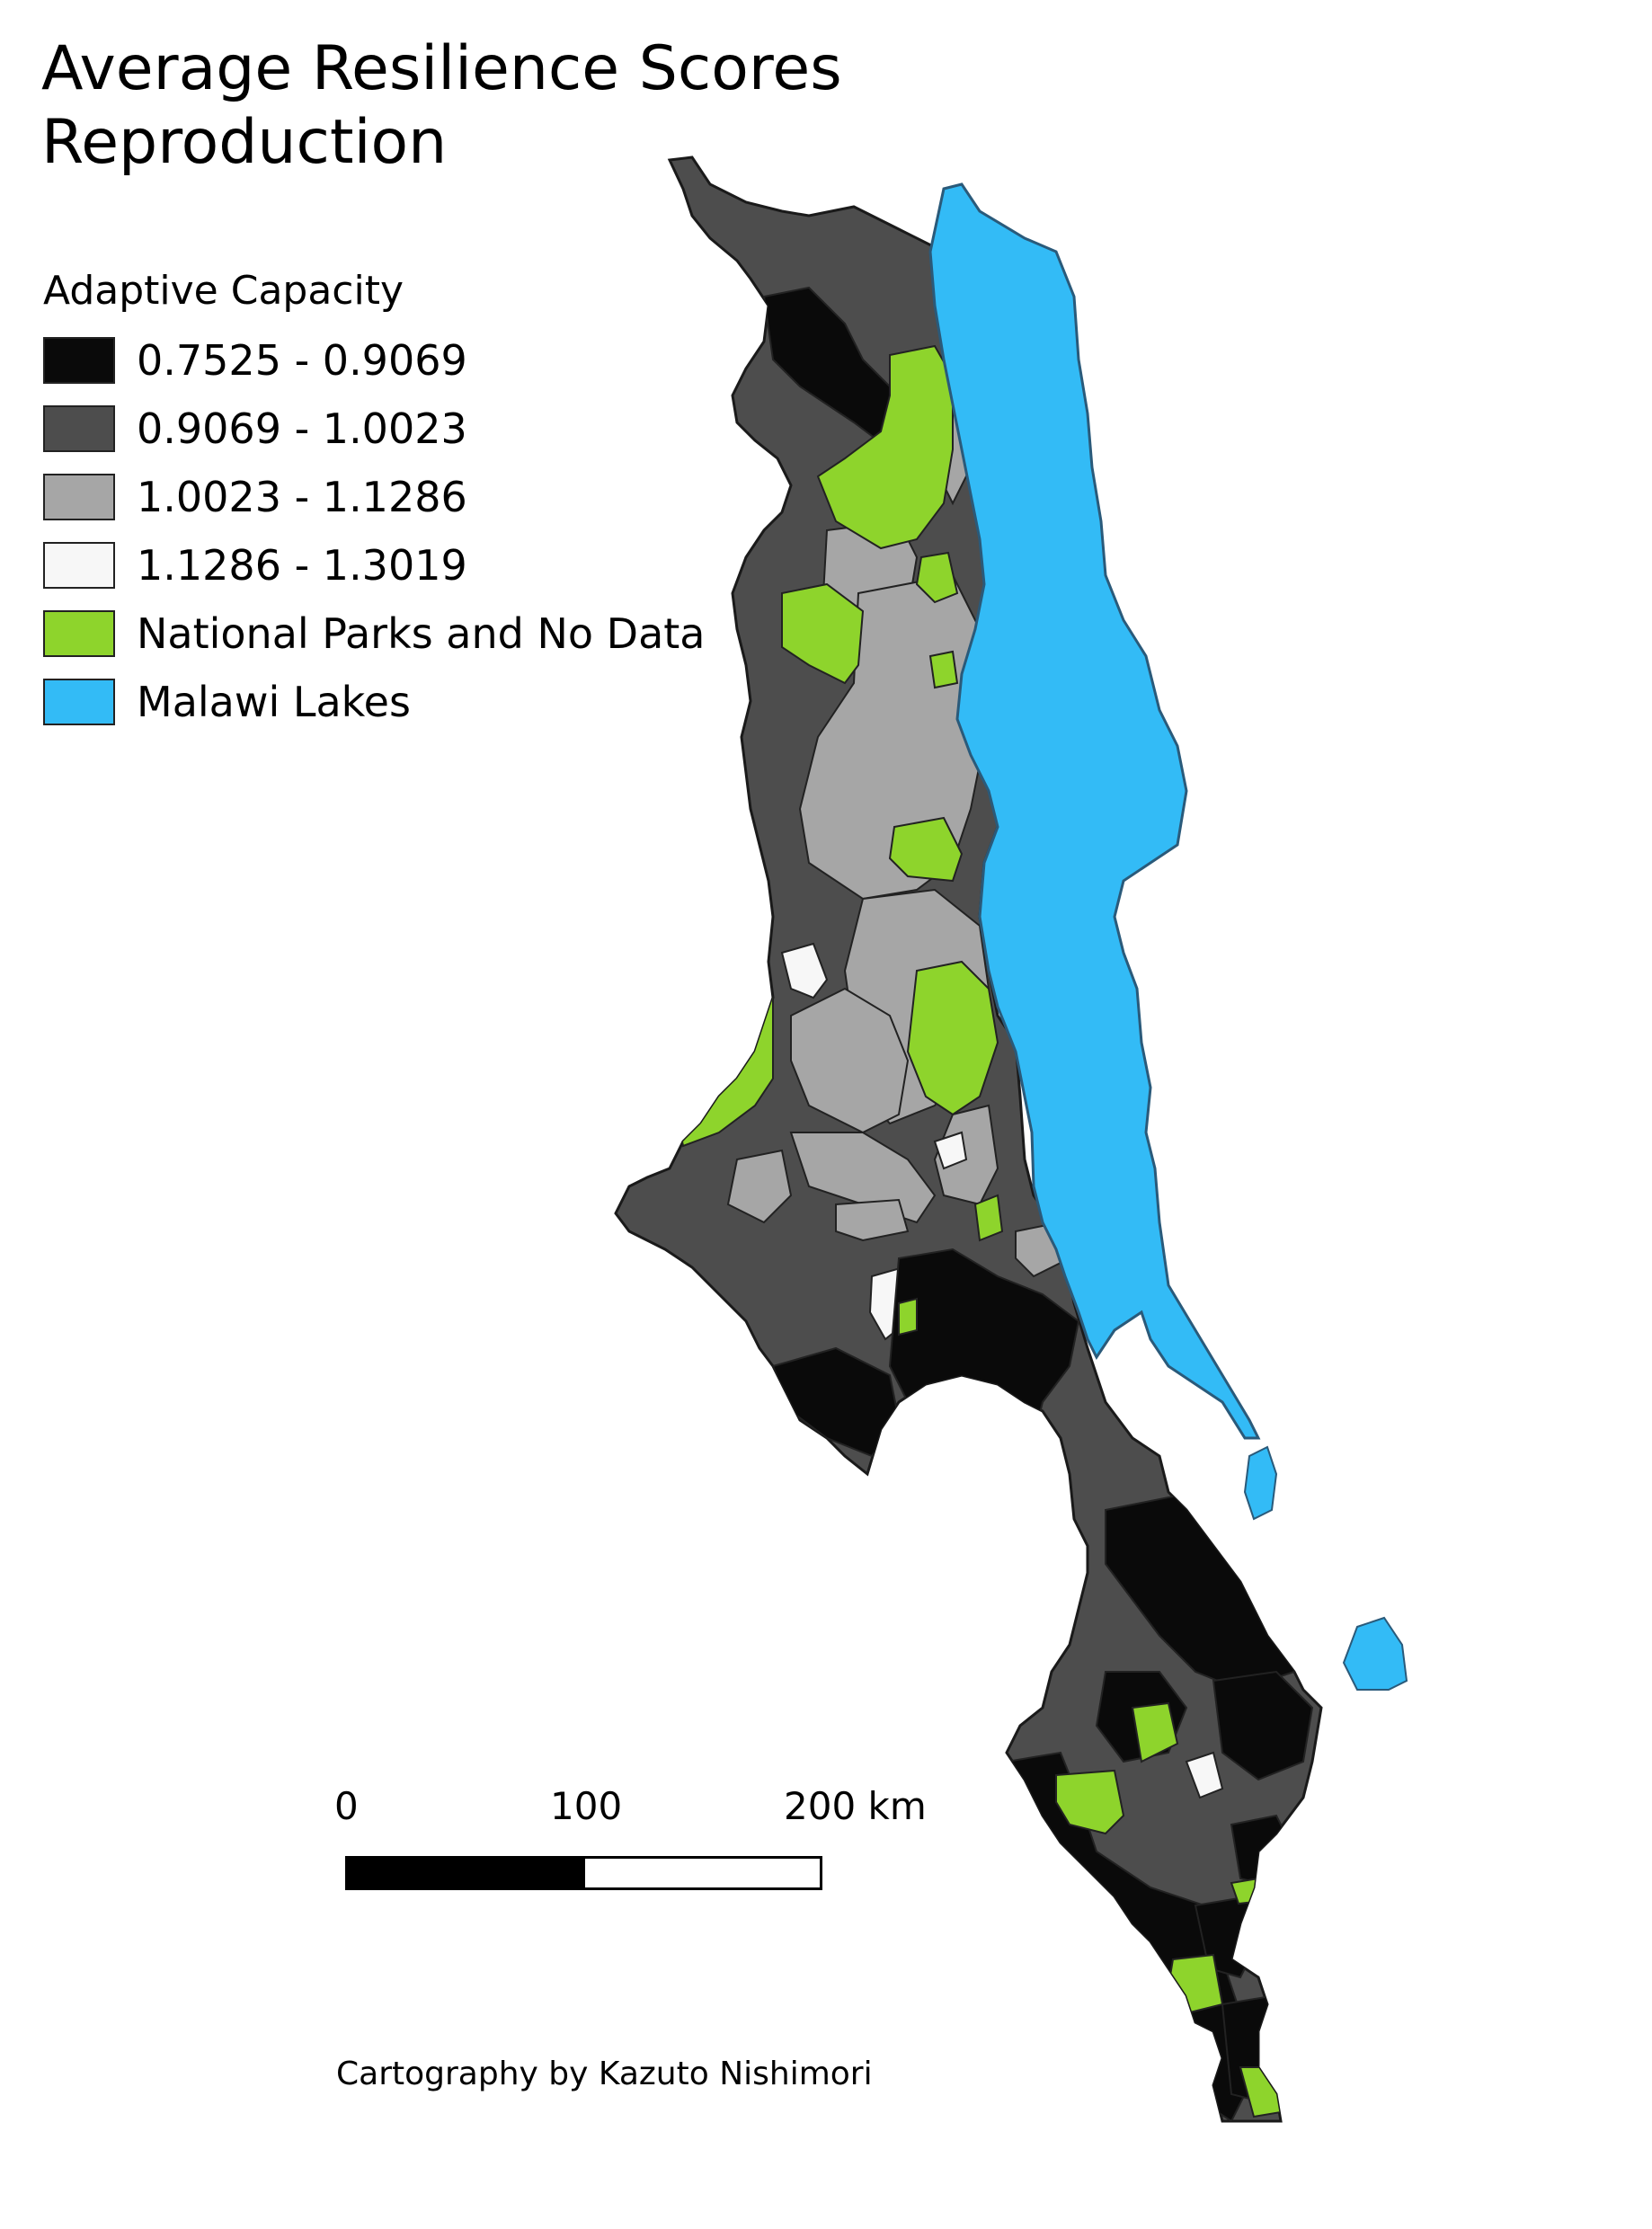 The height and width of the screenshot is (2229, 1652). What do you see at coordinates (223, 291) in the screenshot?
I see `legend-title: Adaptive Capacity` at bounding box center [223, 291].